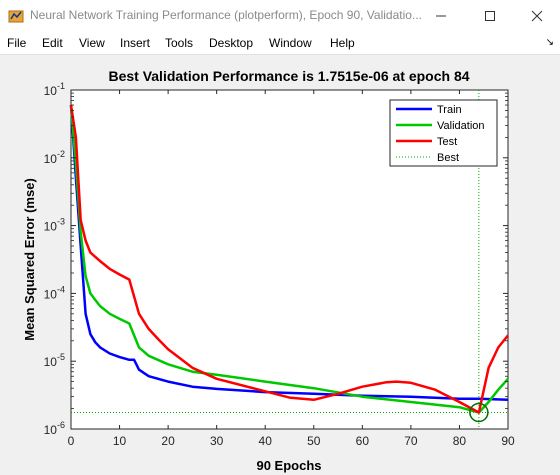  What do you see at coordinates (460, 441) in the screenshot?
I see `x-tick-label: 80` at bounding box center [460, 441].